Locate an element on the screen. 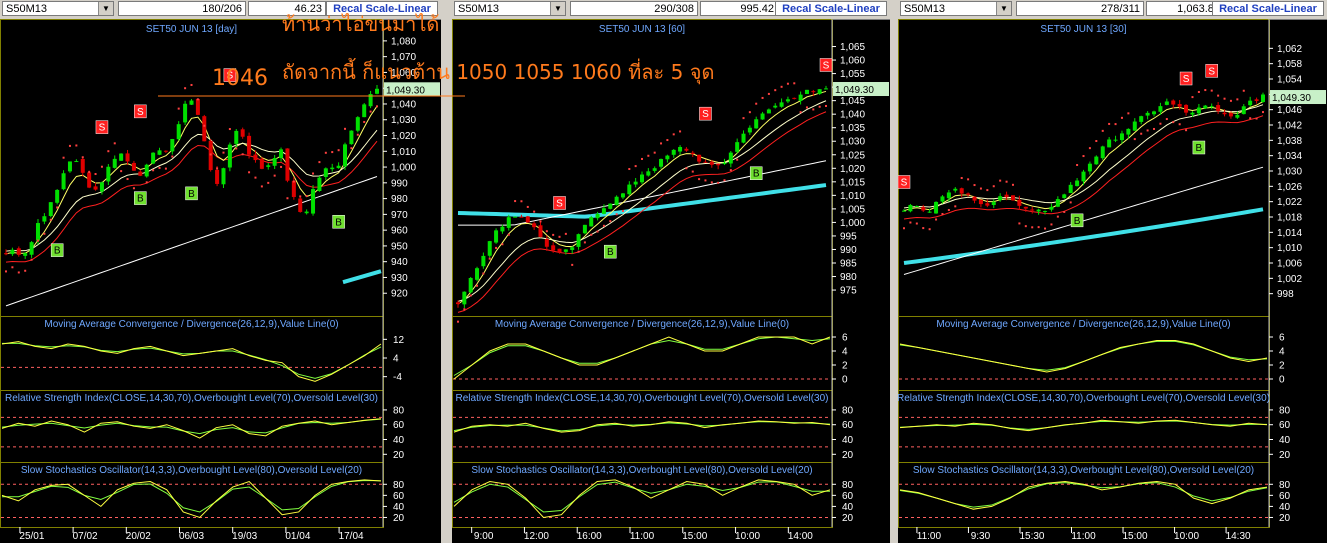 This screenshot has height=543, width=1327. x-tick-label: 9:00 is located at coordinates (484, 536).